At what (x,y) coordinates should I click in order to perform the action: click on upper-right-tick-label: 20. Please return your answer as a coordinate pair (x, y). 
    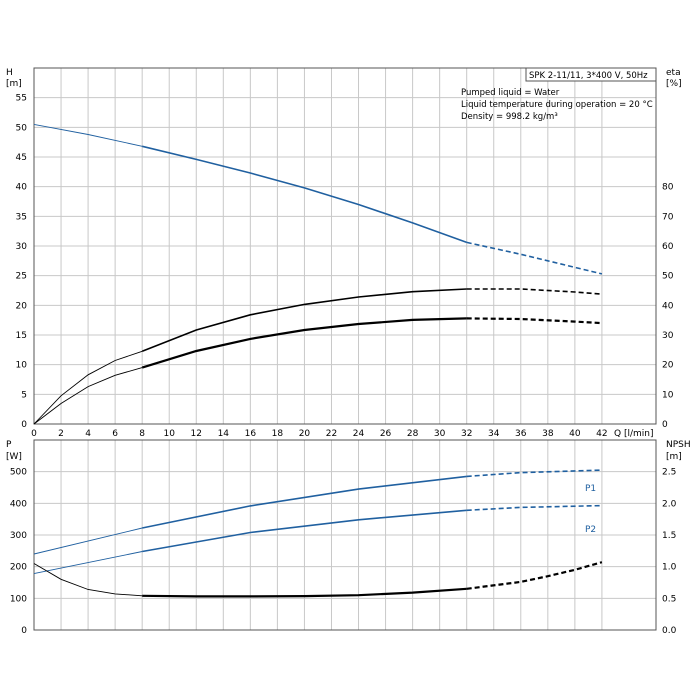
    Looking at the image, I should click on (668, 366).